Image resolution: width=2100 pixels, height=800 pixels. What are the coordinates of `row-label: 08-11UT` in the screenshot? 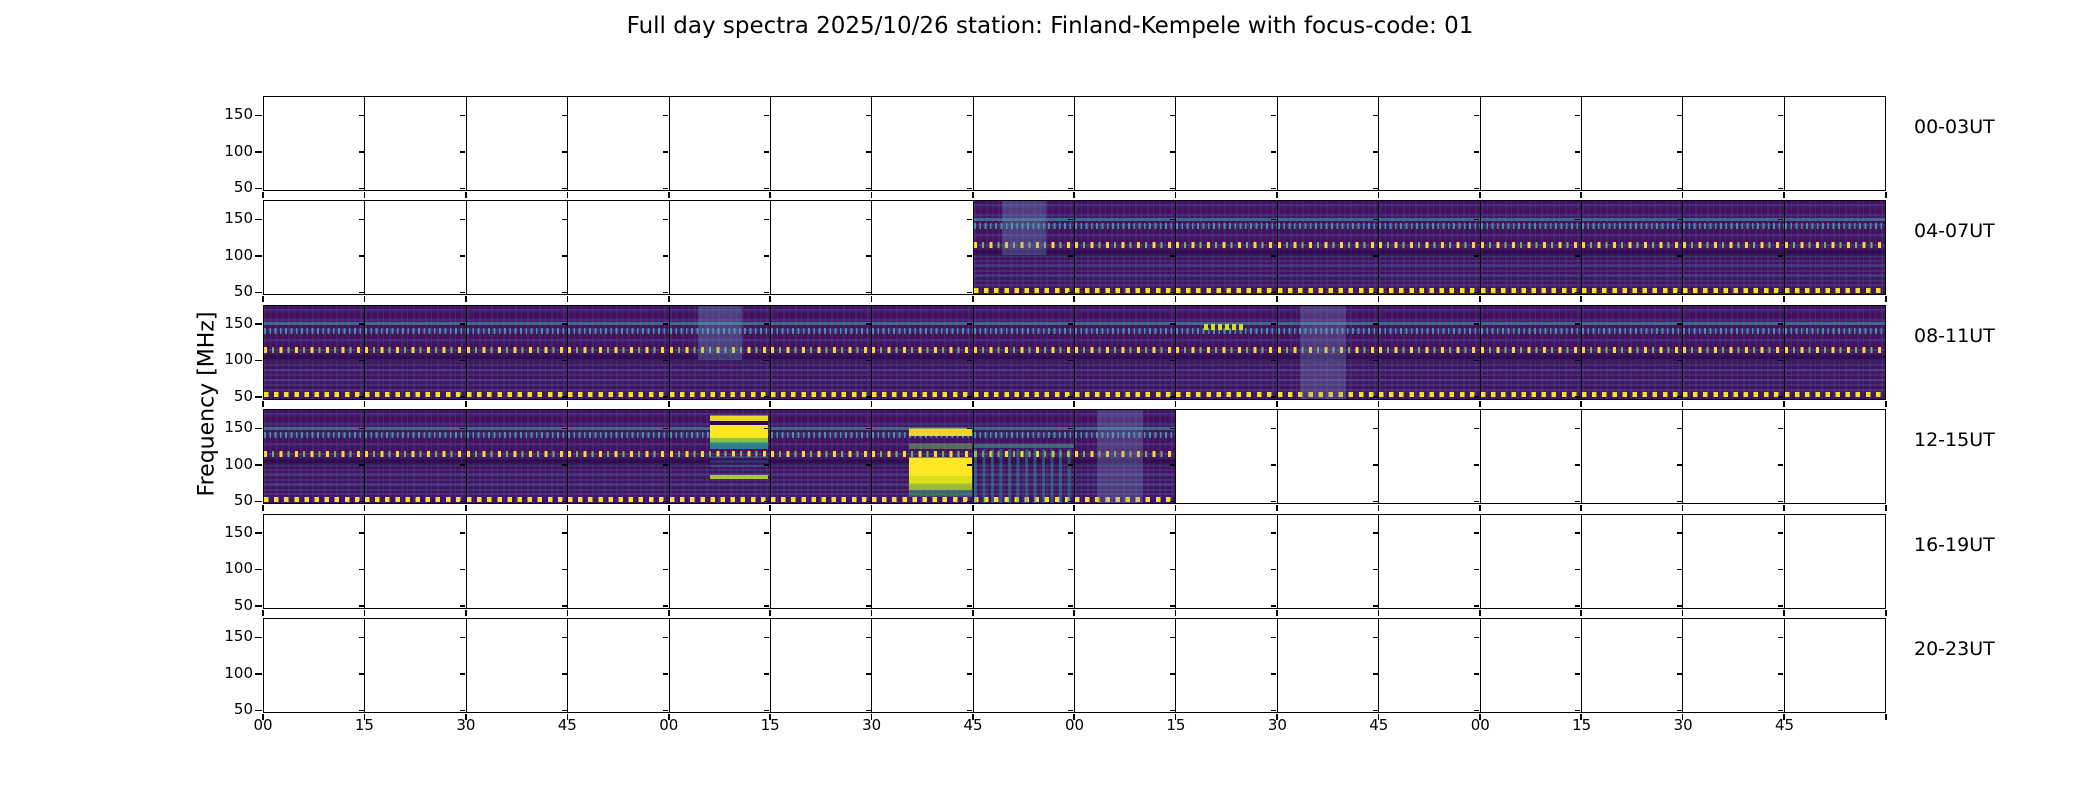 It's located at (1954, 335).